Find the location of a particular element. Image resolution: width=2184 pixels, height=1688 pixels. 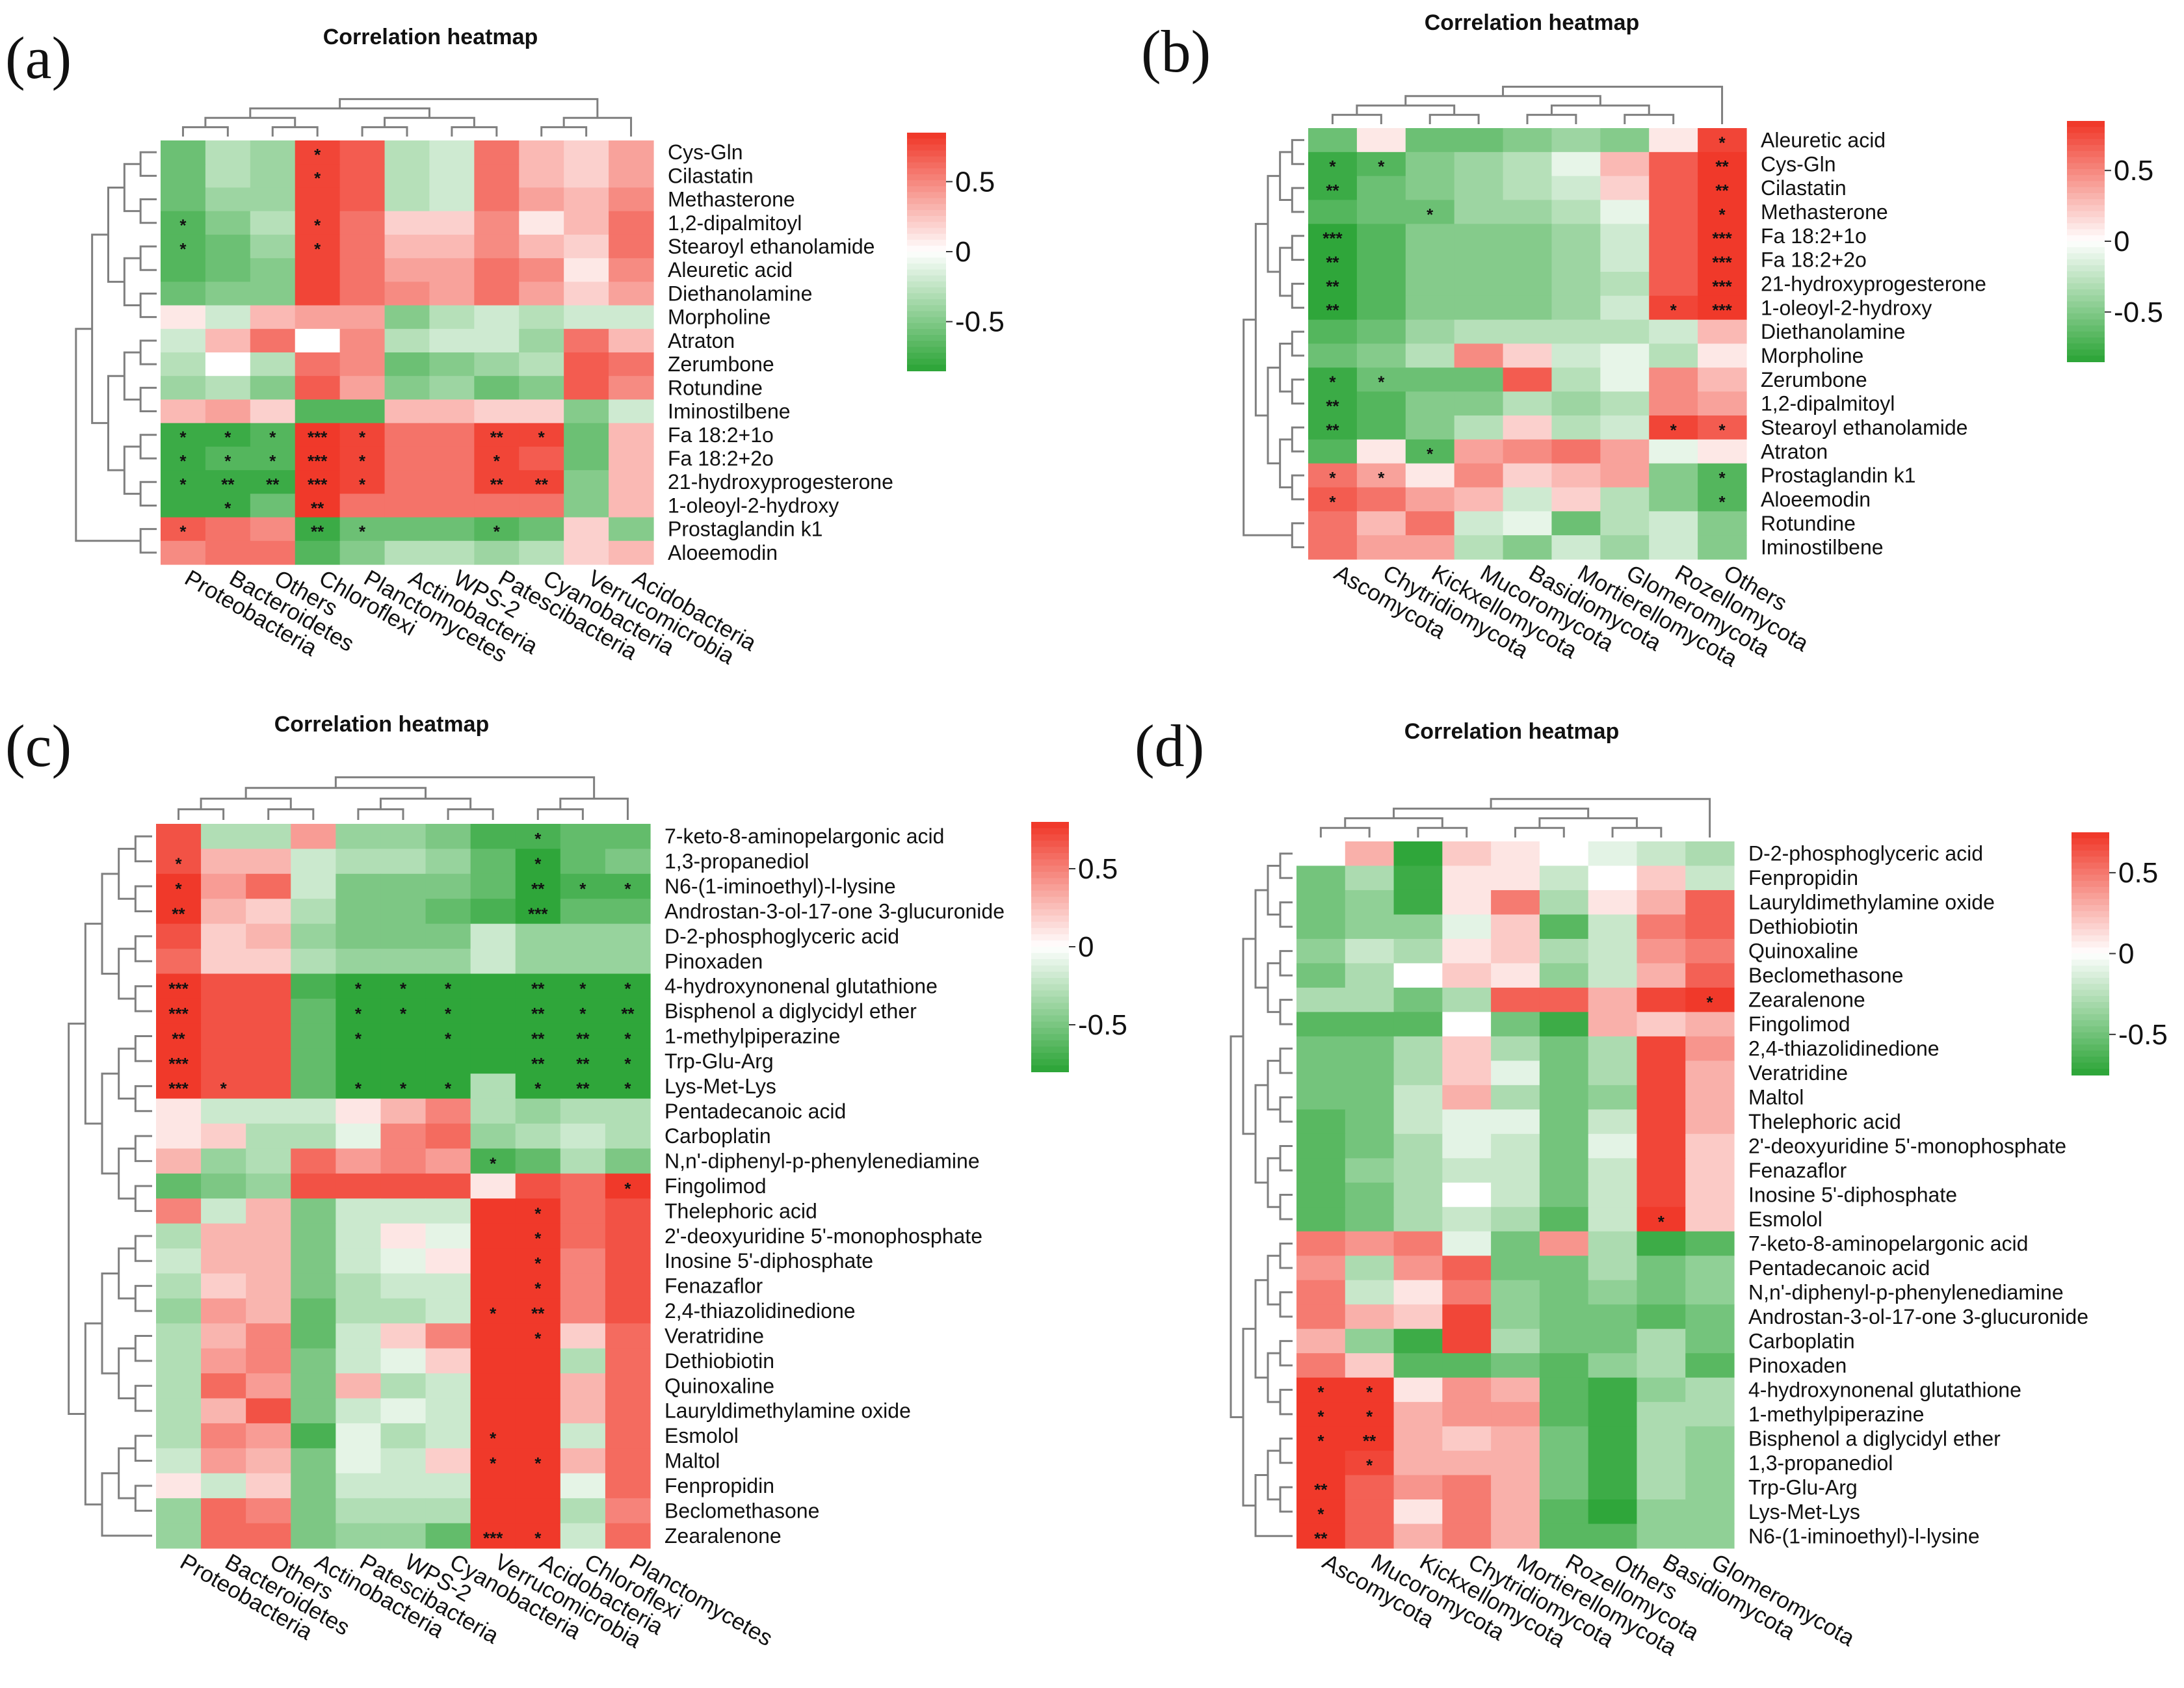

row-label: N,n'-diphenyl-p-phenylenediamine is located at coordinates (1906, 1292).